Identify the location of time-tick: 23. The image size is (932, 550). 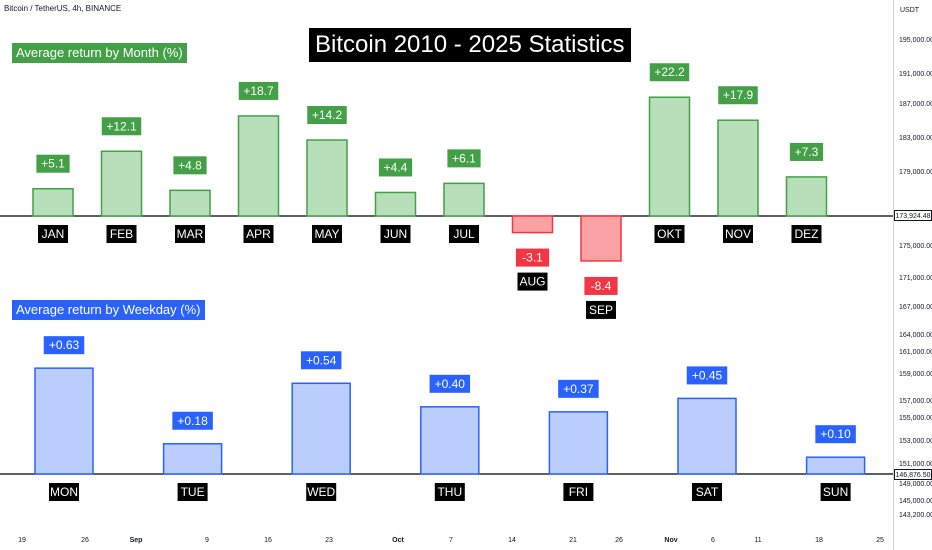
(329, 540).